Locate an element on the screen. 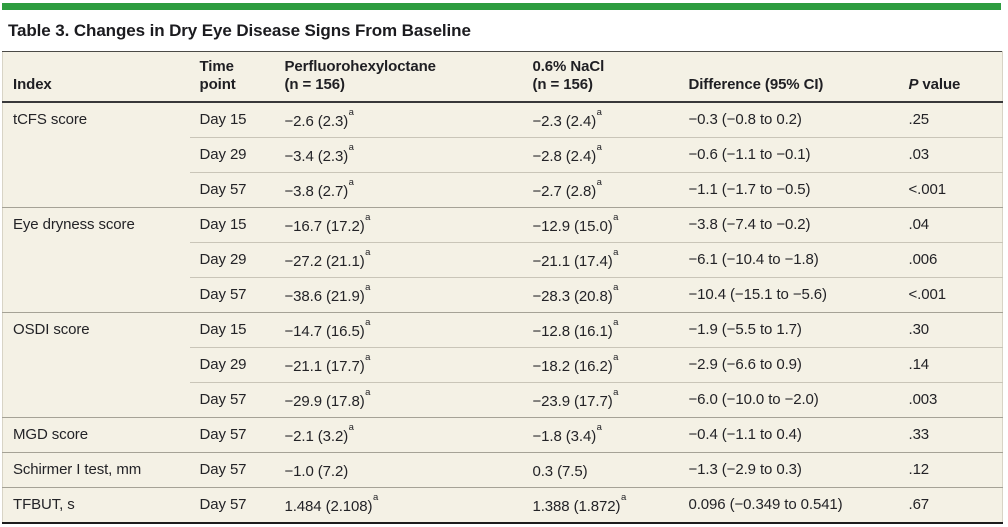 The width and height of the screenshot is (1008, 527). drug-value-cell: −14.7 (16.5)a is located at coordinates (398, 330).